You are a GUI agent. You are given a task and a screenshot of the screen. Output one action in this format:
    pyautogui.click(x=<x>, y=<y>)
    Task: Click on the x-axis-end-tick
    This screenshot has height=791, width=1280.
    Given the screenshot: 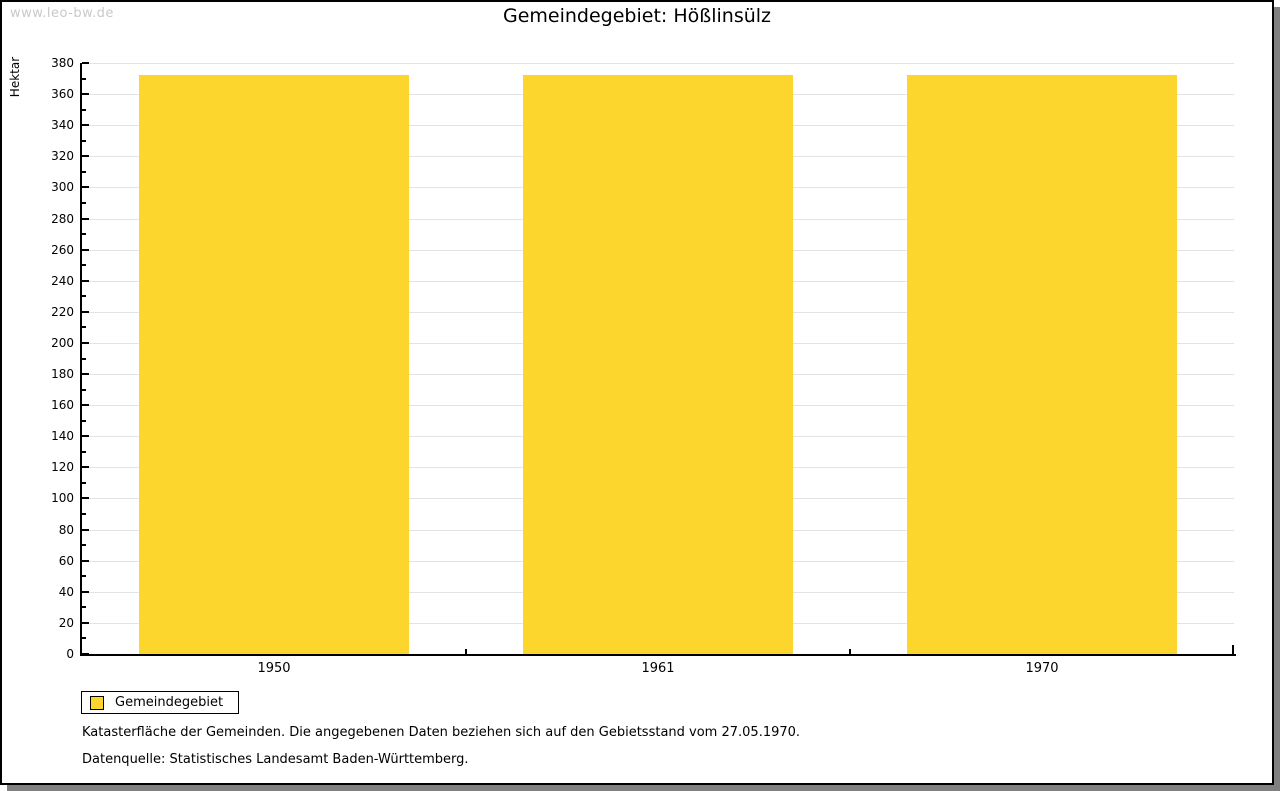 What is the action you would take?
    pyautogui.click(x=1233, y=649)
    